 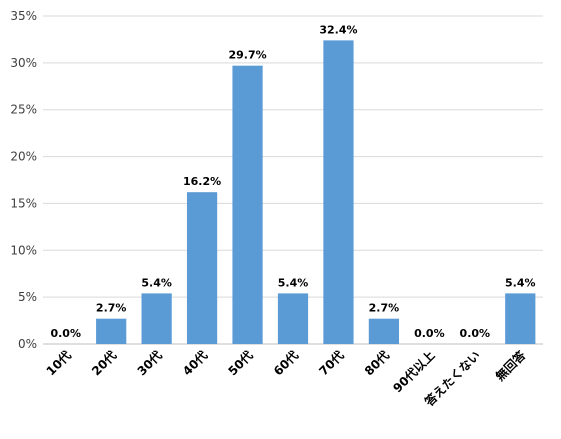 What do you see at coordinates (338, 29) in the screenshot?
I see `data-label: 32.4%` at bounding box center [338, 29].